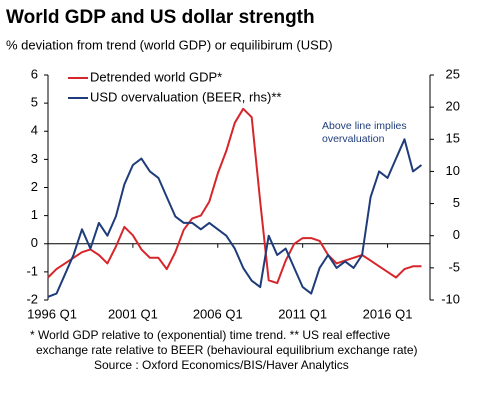 This screenshot has width=500, height=420. I want to click on y-tick-label: 3, so click(34, 158).